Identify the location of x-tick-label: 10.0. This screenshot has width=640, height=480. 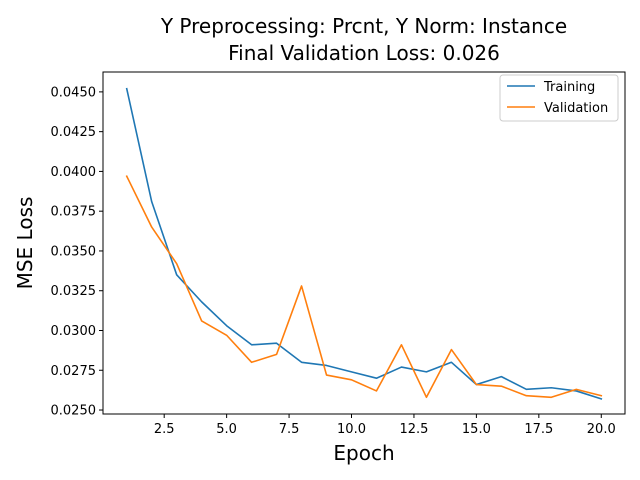
(351, 429).